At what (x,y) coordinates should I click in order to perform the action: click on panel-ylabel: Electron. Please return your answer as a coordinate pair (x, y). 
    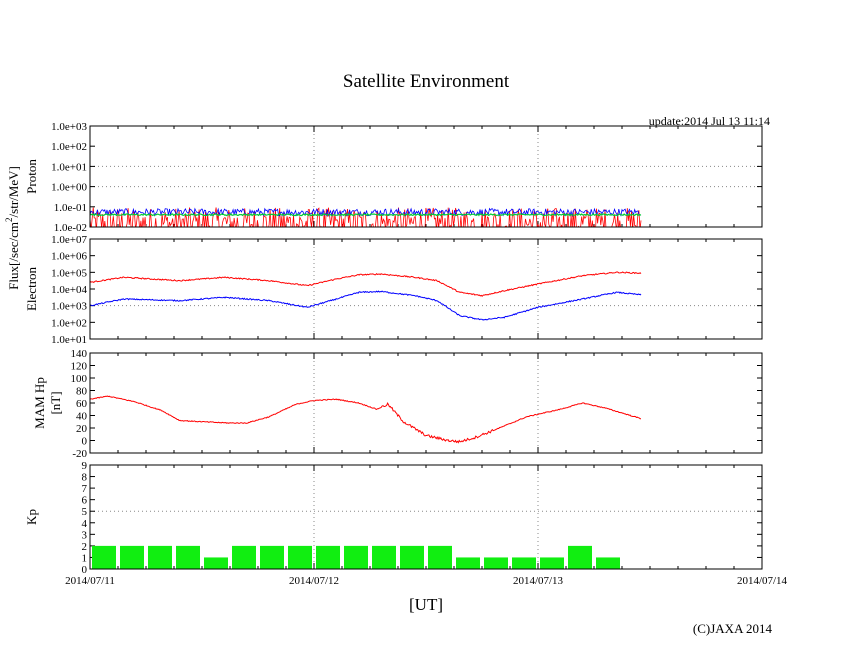
    Looking at the image, I should click on (31, 288).